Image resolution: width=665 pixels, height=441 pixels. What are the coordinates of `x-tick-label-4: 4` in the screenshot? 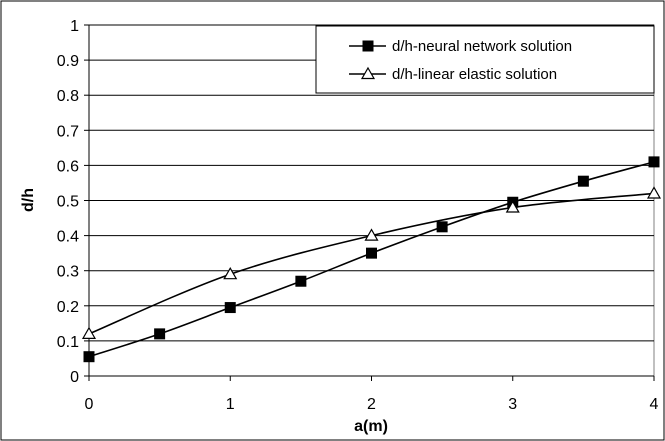 It's located at (654, 404).